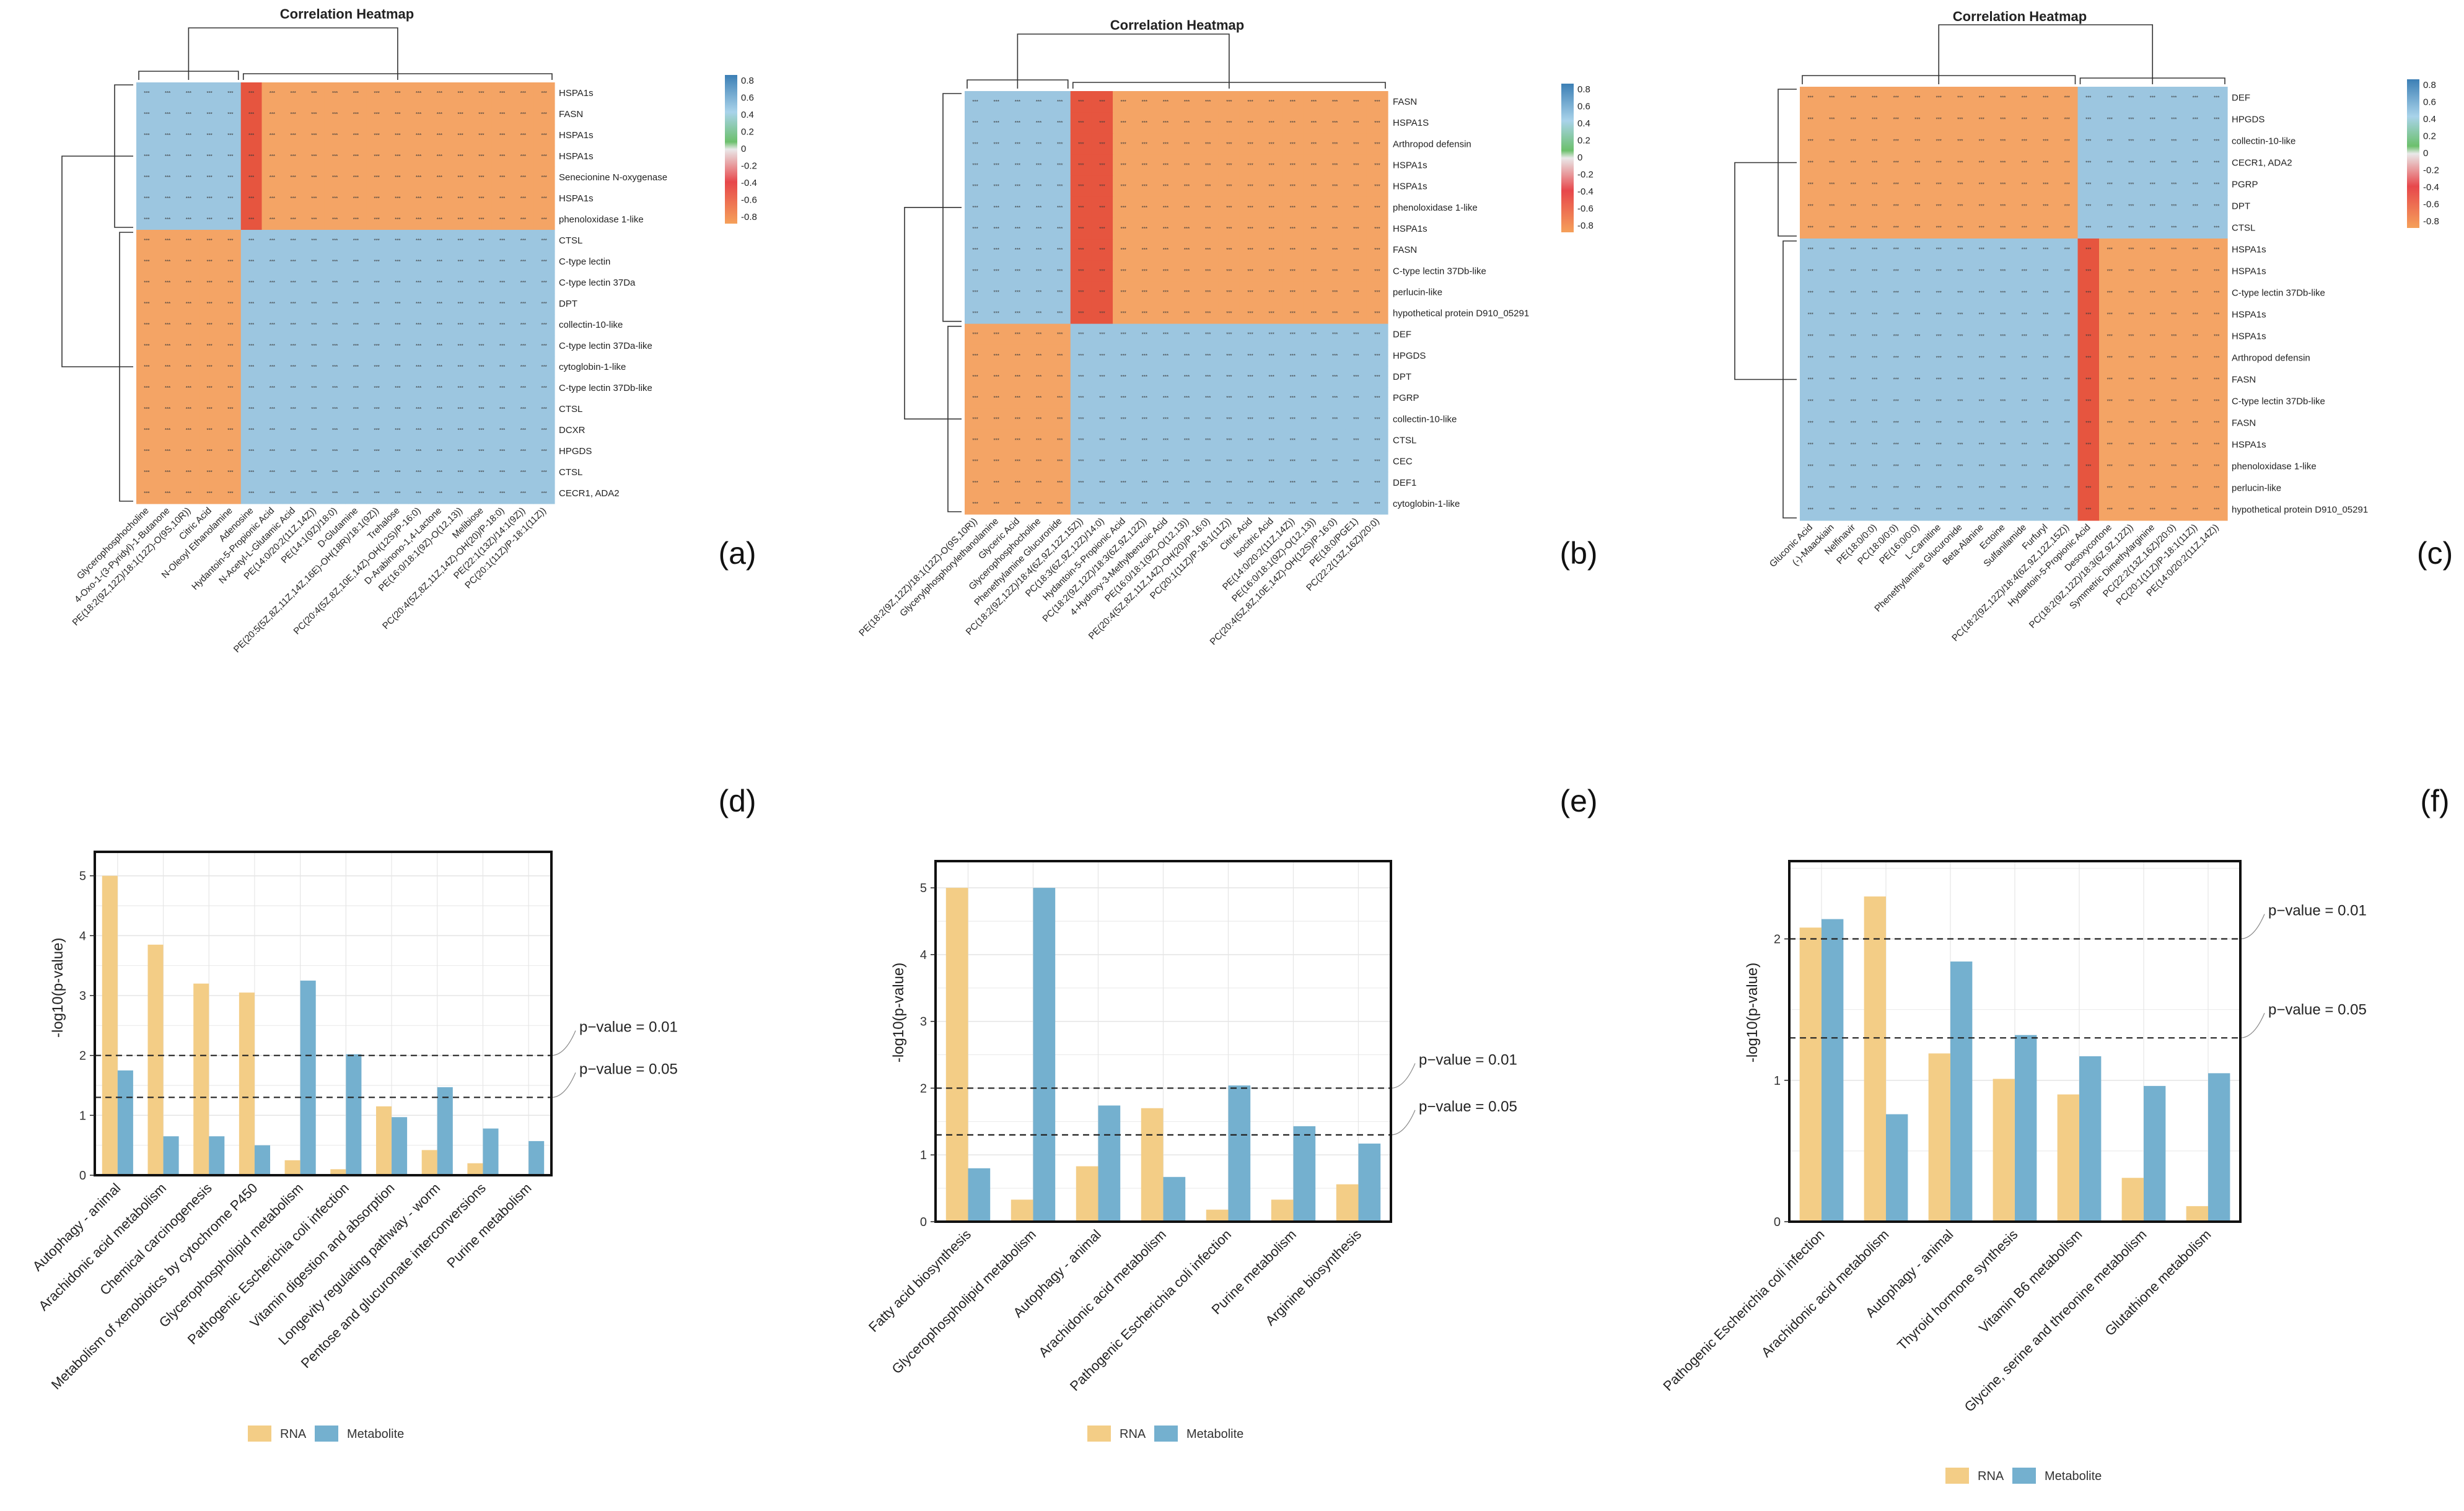 The height and width of the screenshot is (1511, 2464). What do you see at coordinates (1991, 1476) in the screenshot?
I see `legend-label-rna: RNA` at bounding box center [1991, 1476].